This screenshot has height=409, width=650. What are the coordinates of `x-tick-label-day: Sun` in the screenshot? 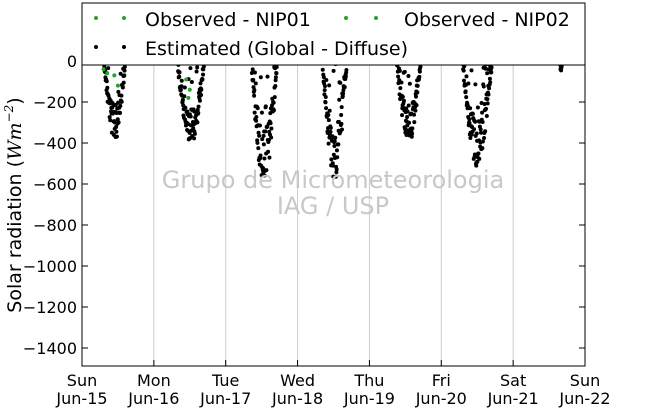 It's located at (585, 380).